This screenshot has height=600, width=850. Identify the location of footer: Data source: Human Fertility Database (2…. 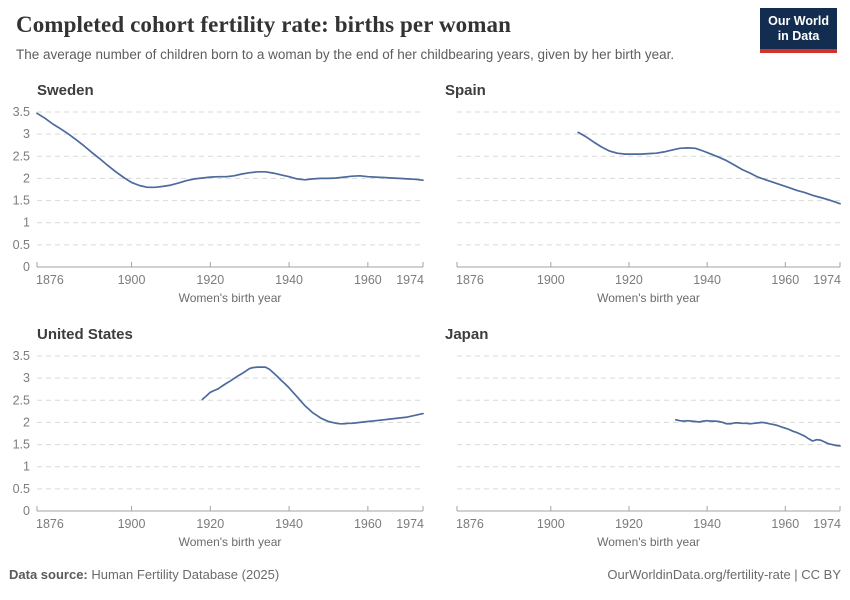
(425, 574).